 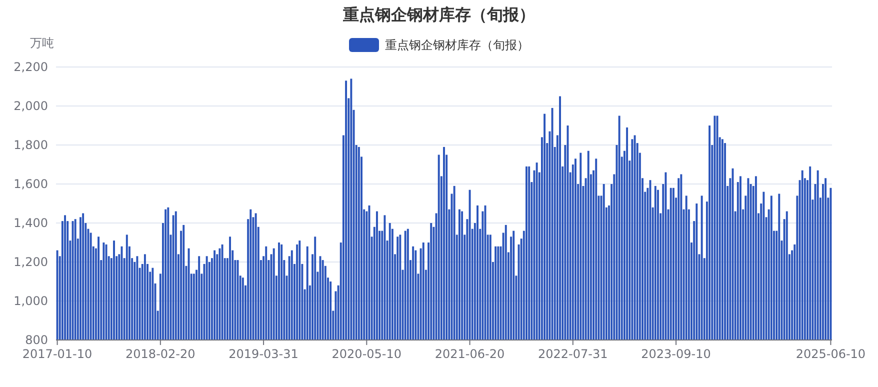 What do you see at coordinates (31, 145) in the screenshot?
I see `y-tick-label: 1,800` at bounding box center [31, 145].